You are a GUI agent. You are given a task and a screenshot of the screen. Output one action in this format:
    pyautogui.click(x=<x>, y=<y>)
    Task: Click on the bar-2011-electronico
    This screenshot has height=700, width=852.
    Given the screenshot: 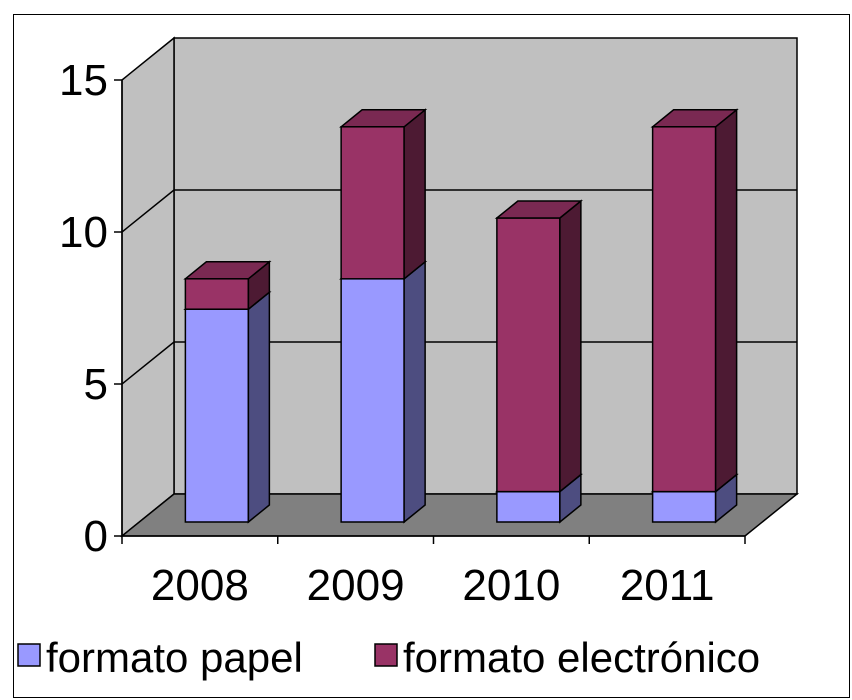 What is the action you would take?
    pyautogui.click(x=694, y=301)
    